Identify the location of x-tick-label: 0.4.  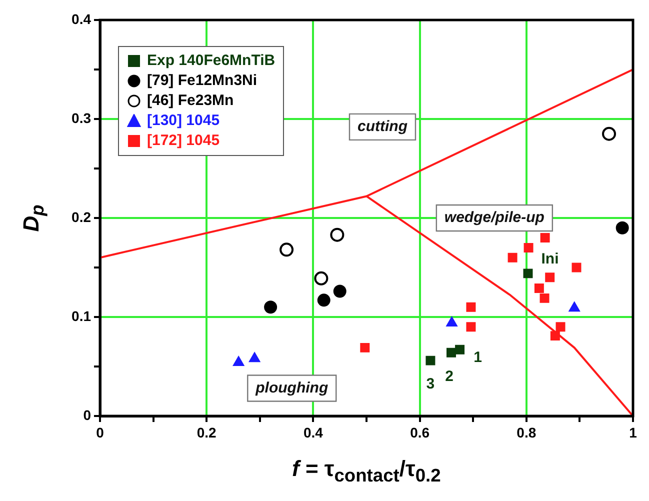
(313, 432).